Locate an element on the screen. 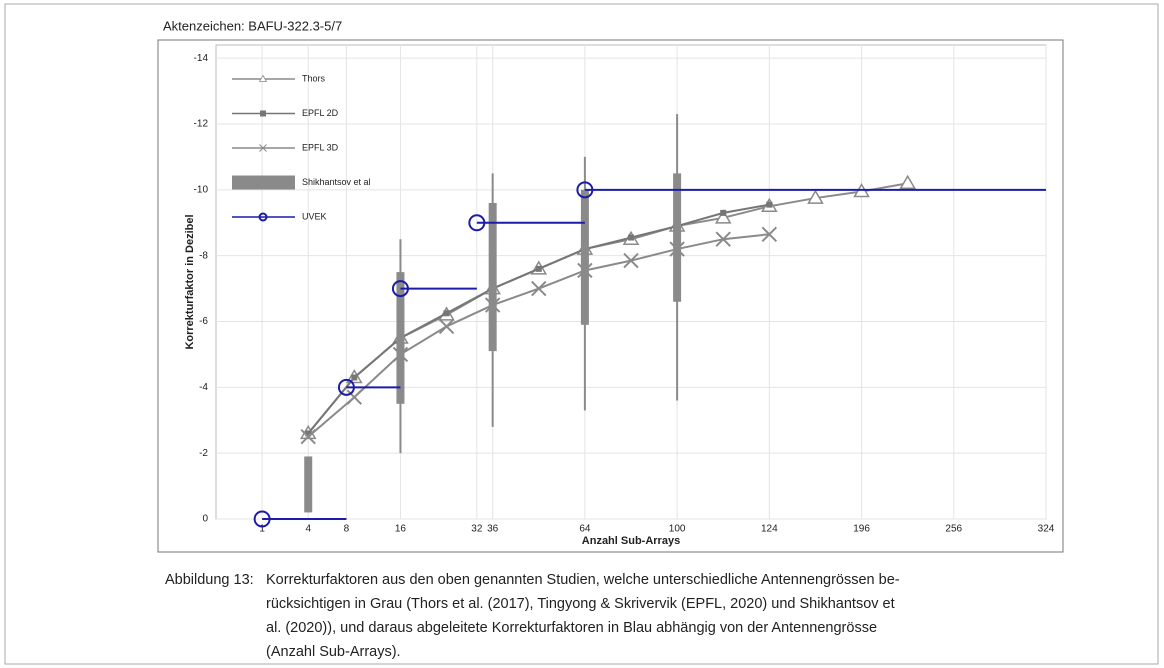  x-tick-label: 32 is located at coordinates (477, 529).